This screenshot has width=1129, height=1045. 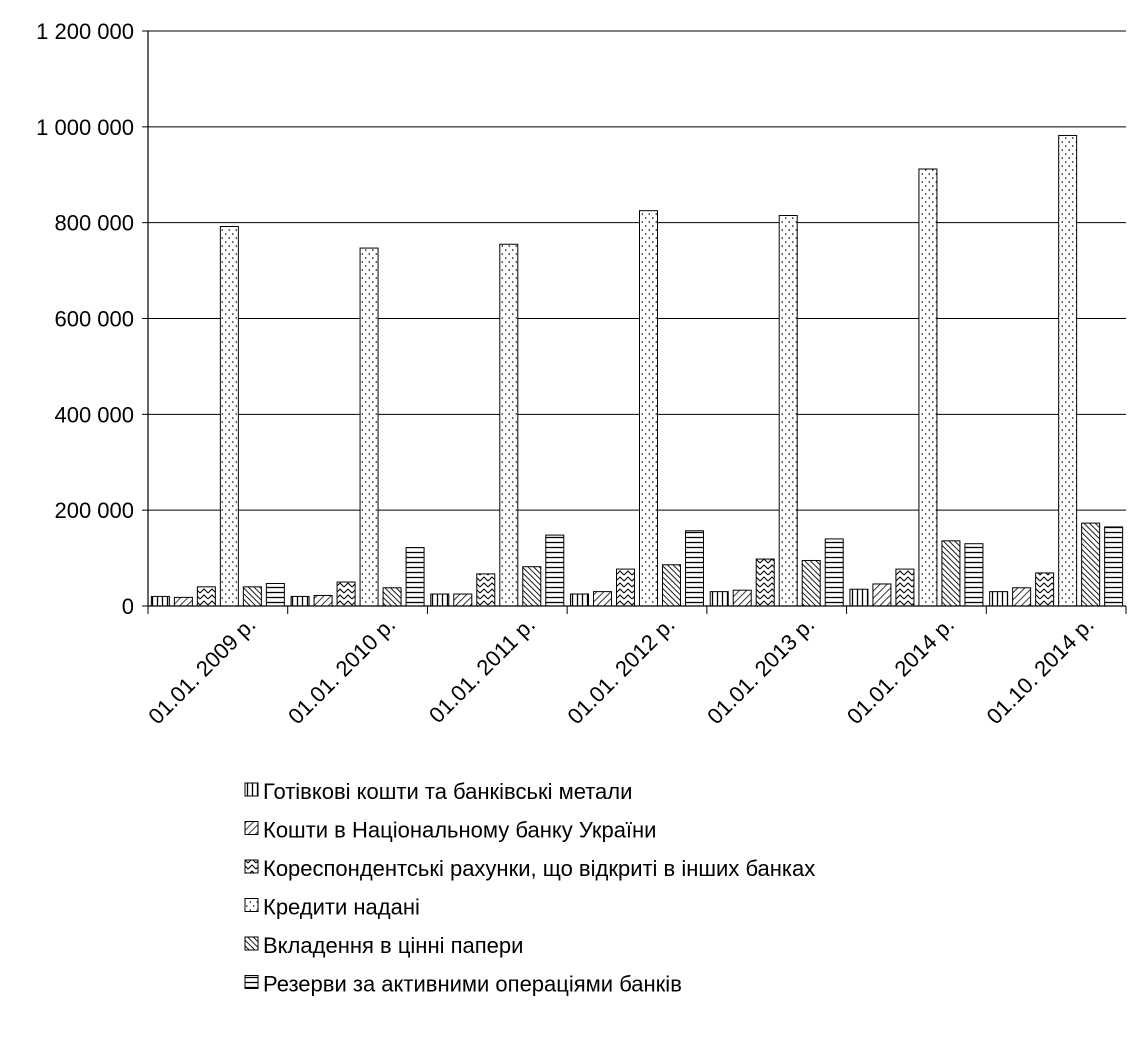 What do you see at coordinates (94, 414) in the screenshot?
I see `y-tick-label: 400 000` at bounding box center [94, 414].